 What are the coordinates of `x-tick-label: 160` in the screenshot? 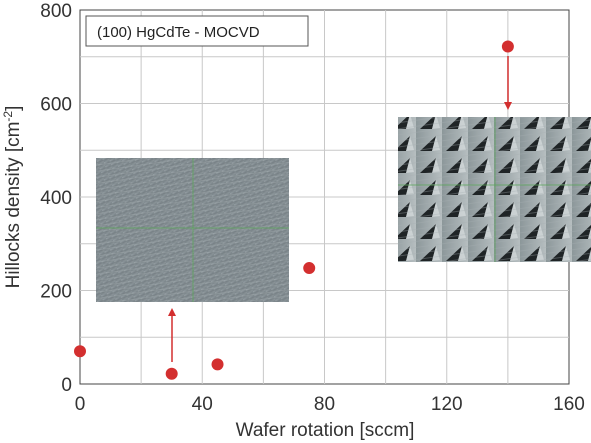 It's located at (569, 404).